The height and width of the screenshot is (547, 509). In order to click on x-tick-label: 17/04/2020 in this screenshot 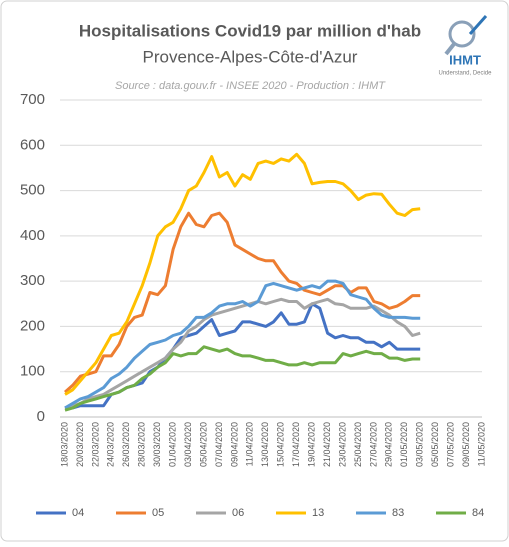, I will do `click(296, 444)`.